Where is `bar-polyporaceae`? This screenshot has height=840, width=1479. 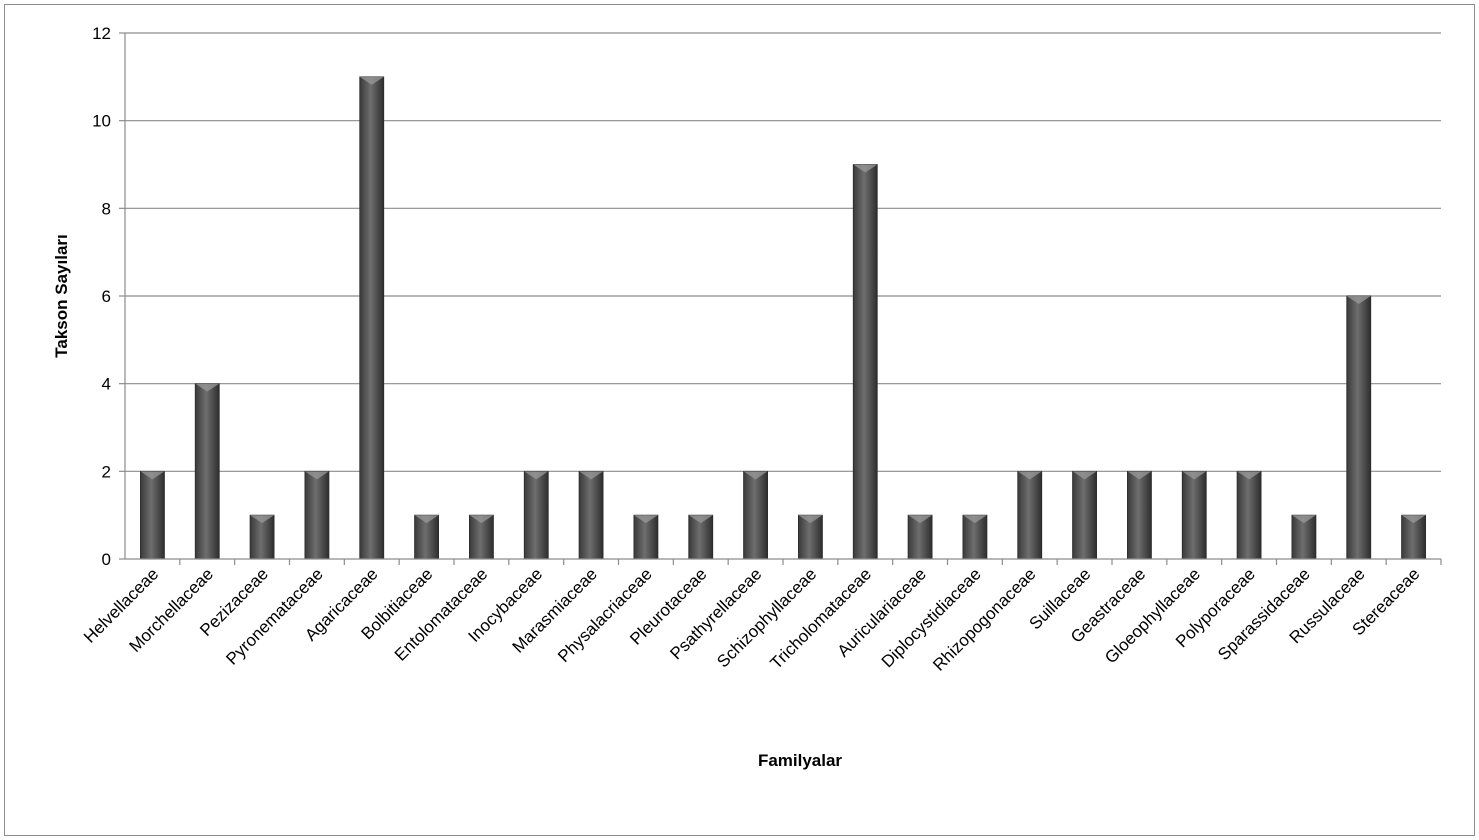
bar-polyporaceae is located at coordinates (1249, 515).